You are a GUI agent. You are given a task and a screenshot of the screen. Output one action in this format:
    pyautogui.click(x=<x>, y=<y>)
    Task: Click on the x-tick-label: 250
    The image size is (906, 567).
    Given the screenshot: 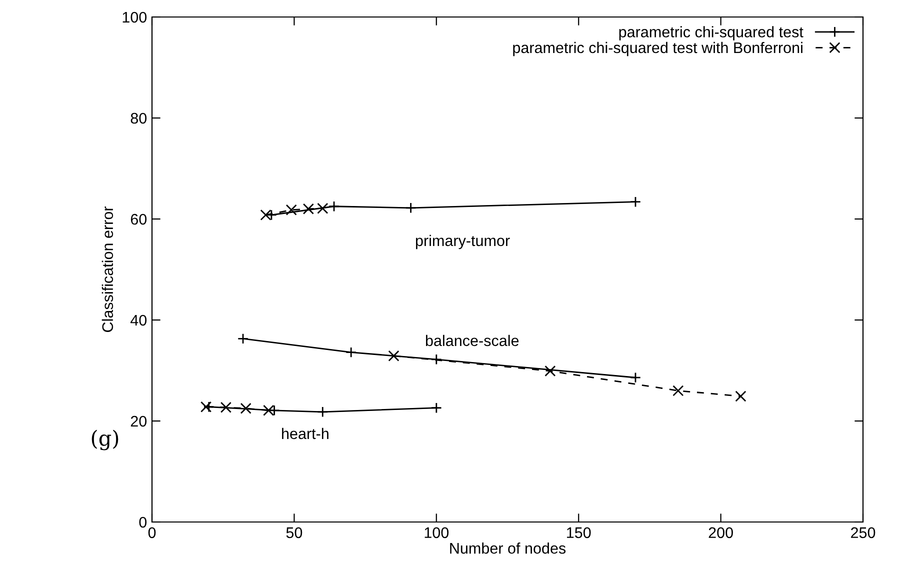 What is the action you would take?
    pyautogui.click(x=863, y=532)
    